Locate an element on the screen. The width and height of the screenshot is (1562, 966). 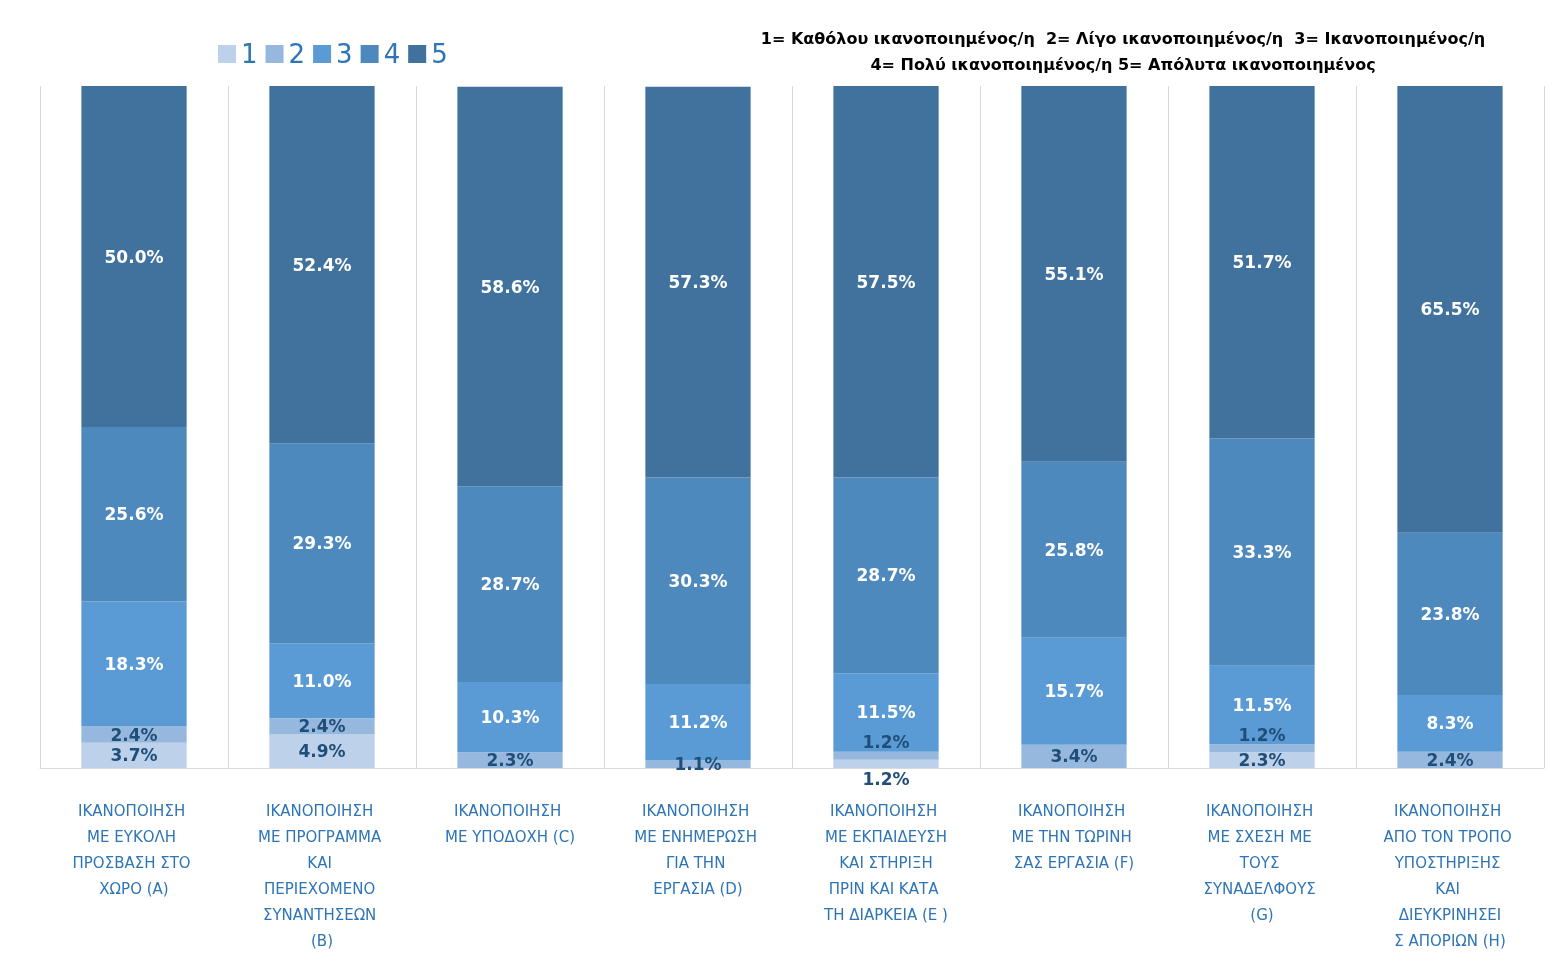
x-tick-label: ΙΚΑΝΟΠΟΙΗΣΗ ΜΕ ΕΝΗΜΕΡΩΣΗ ΓΙΑ ΤΗΝ ΕΡΓΑΣΙΑ (D) is located at coordinates (698, 850).